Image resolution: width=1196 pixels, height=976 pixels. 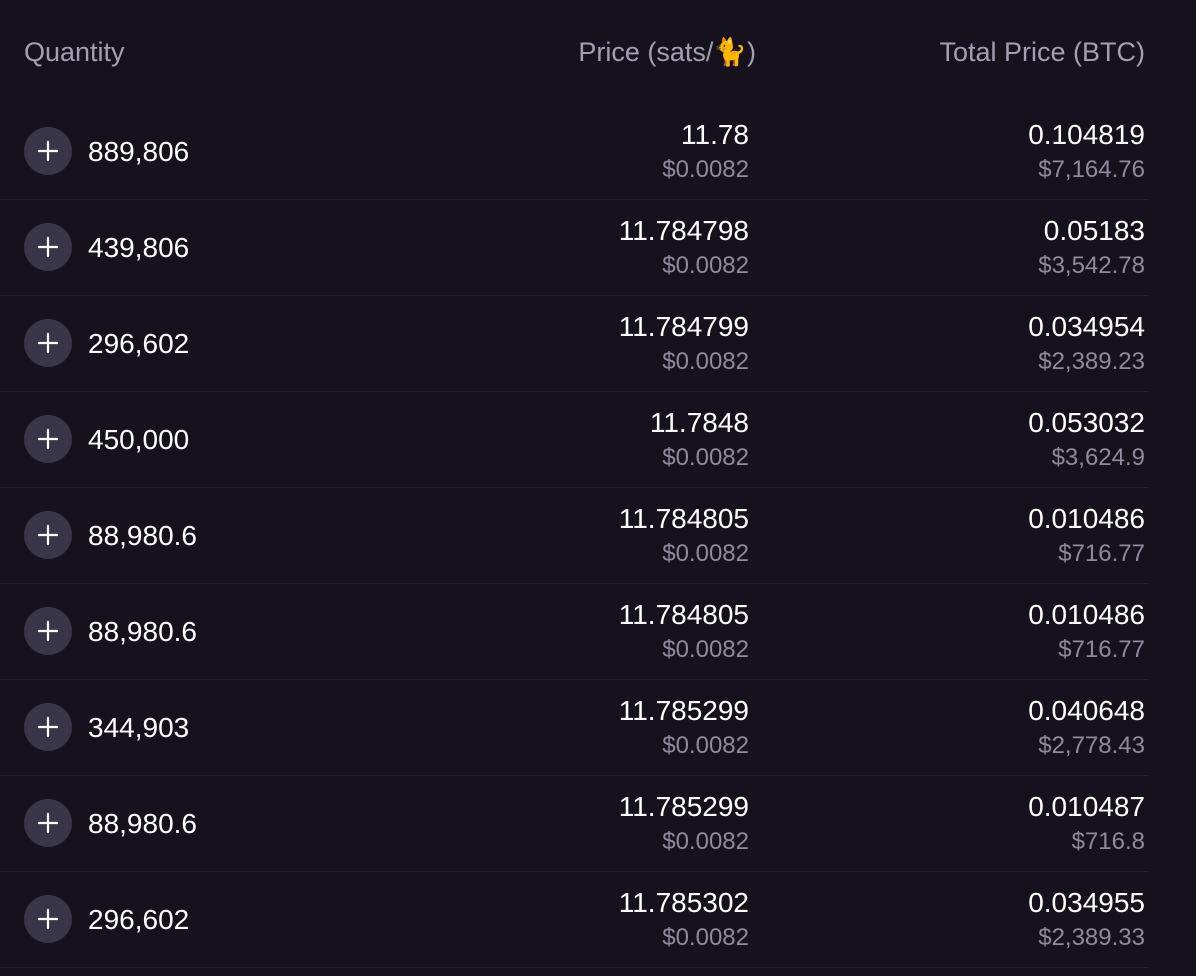 I want to click on row-total-usd: $2,778.43, so click(x=1091, y=745).